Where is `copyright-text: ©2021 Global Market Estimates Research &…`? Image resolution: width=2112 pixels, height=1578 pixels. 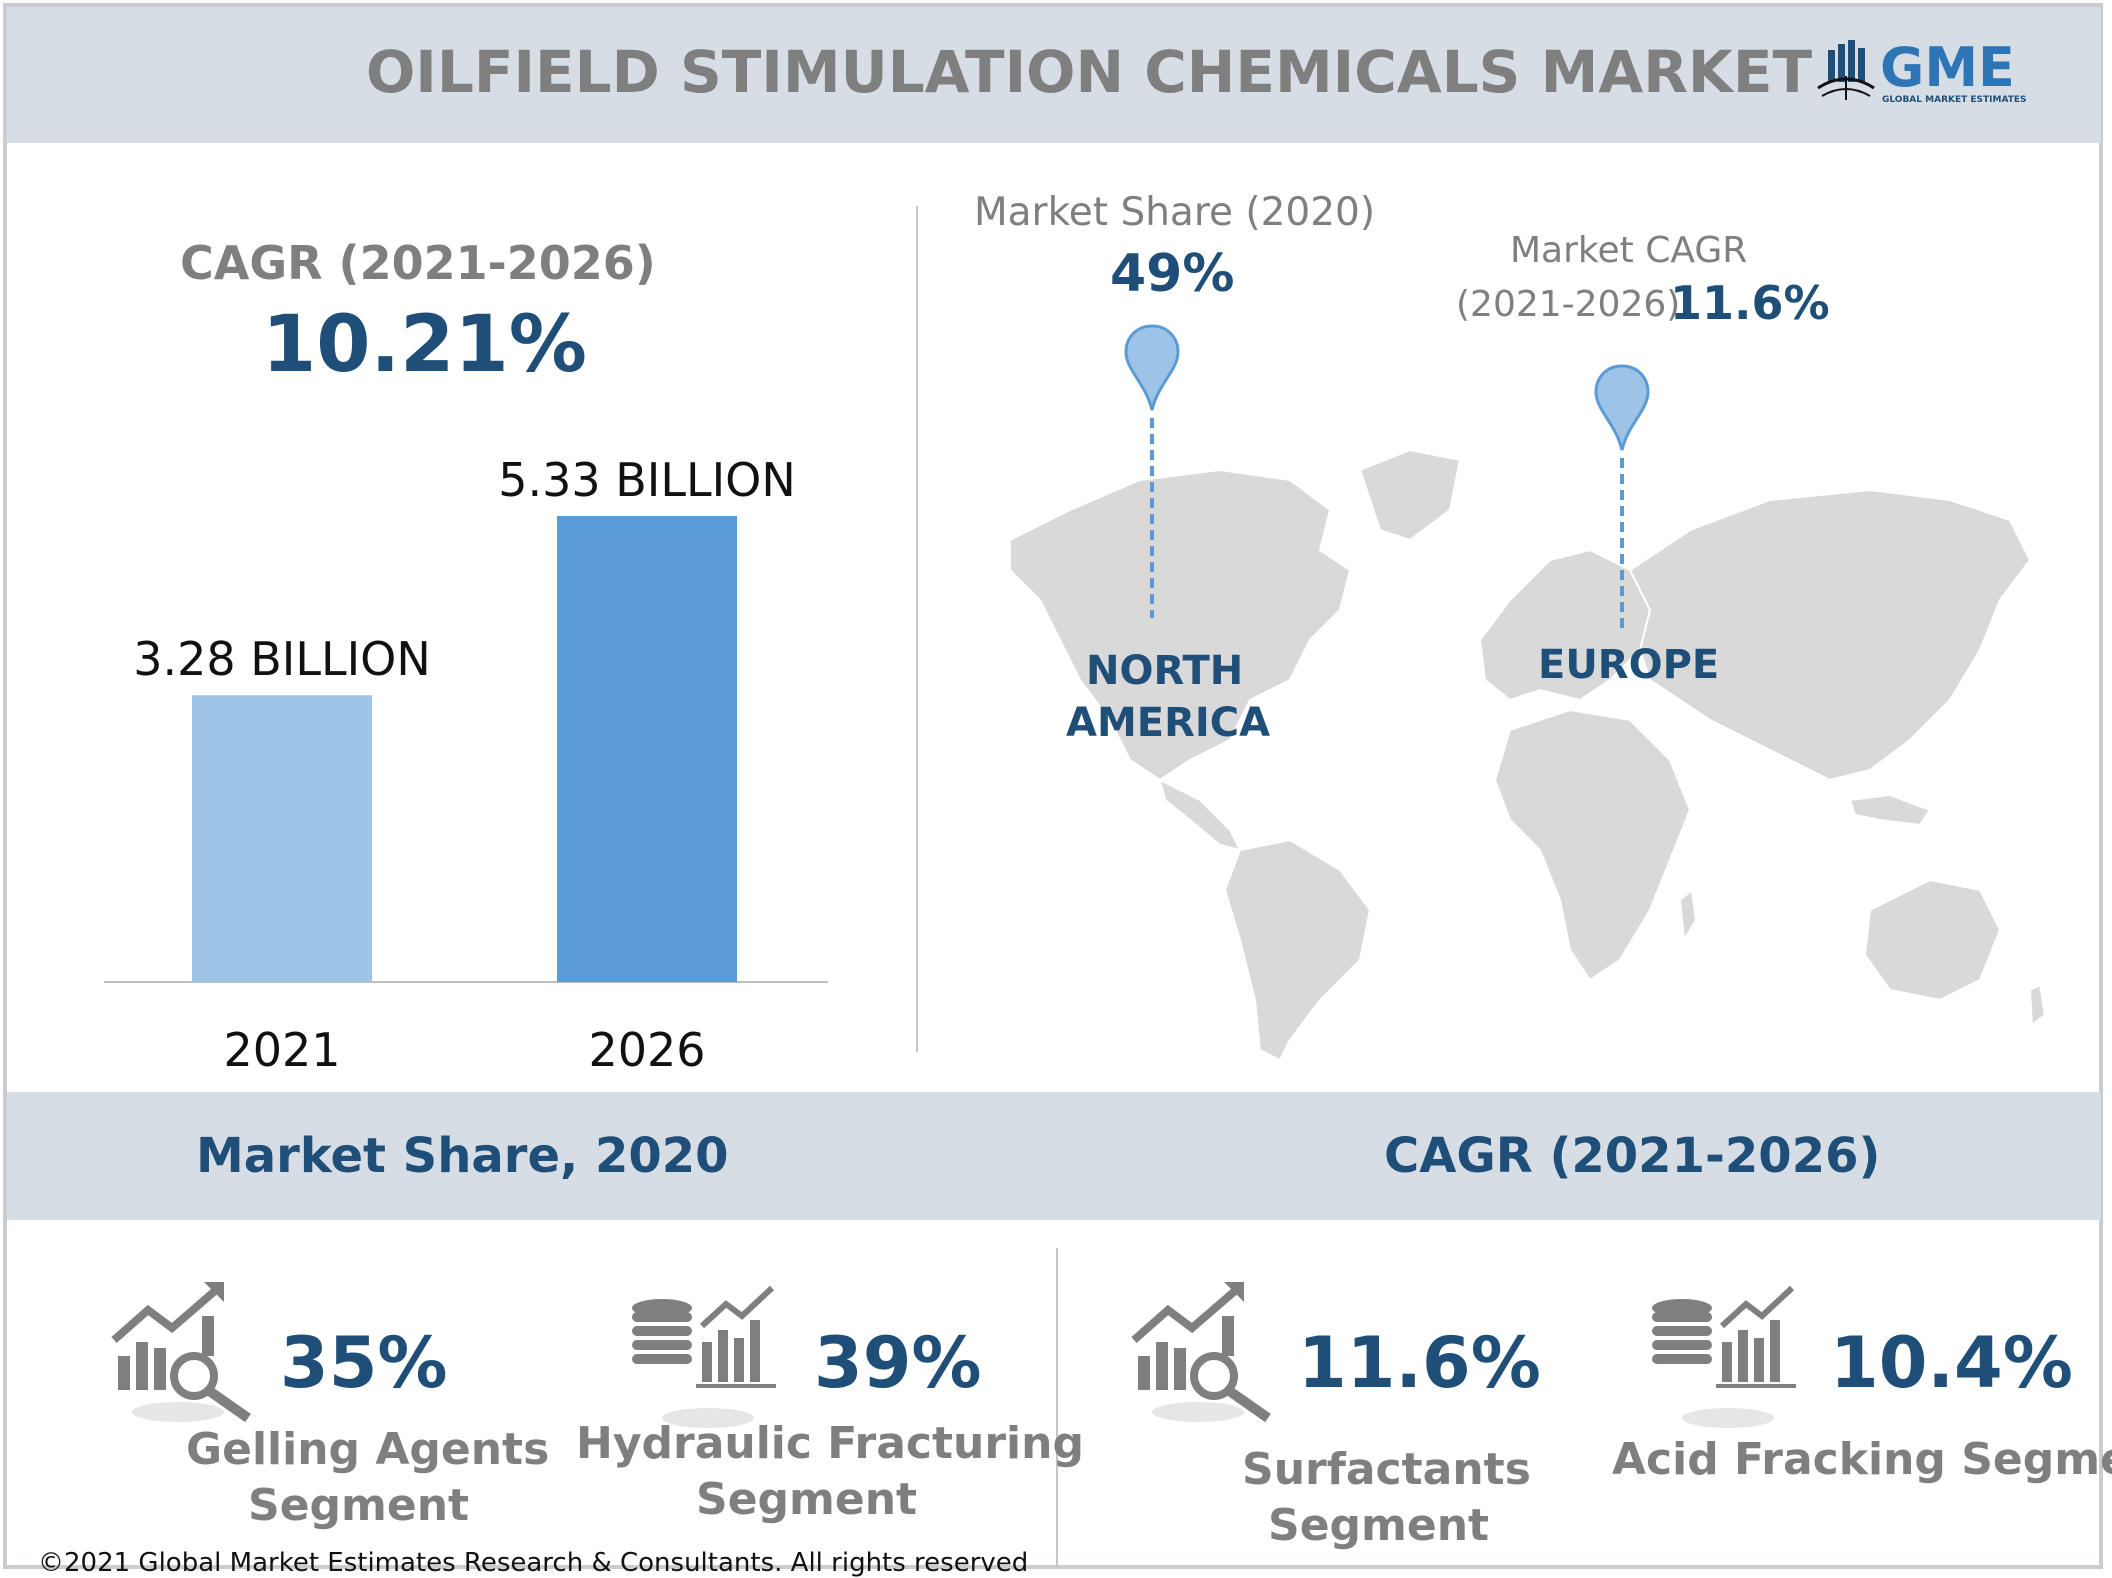
copyright-text: ©2021 Global Market Estimates Research &… is located at coordinates (533, 1563).